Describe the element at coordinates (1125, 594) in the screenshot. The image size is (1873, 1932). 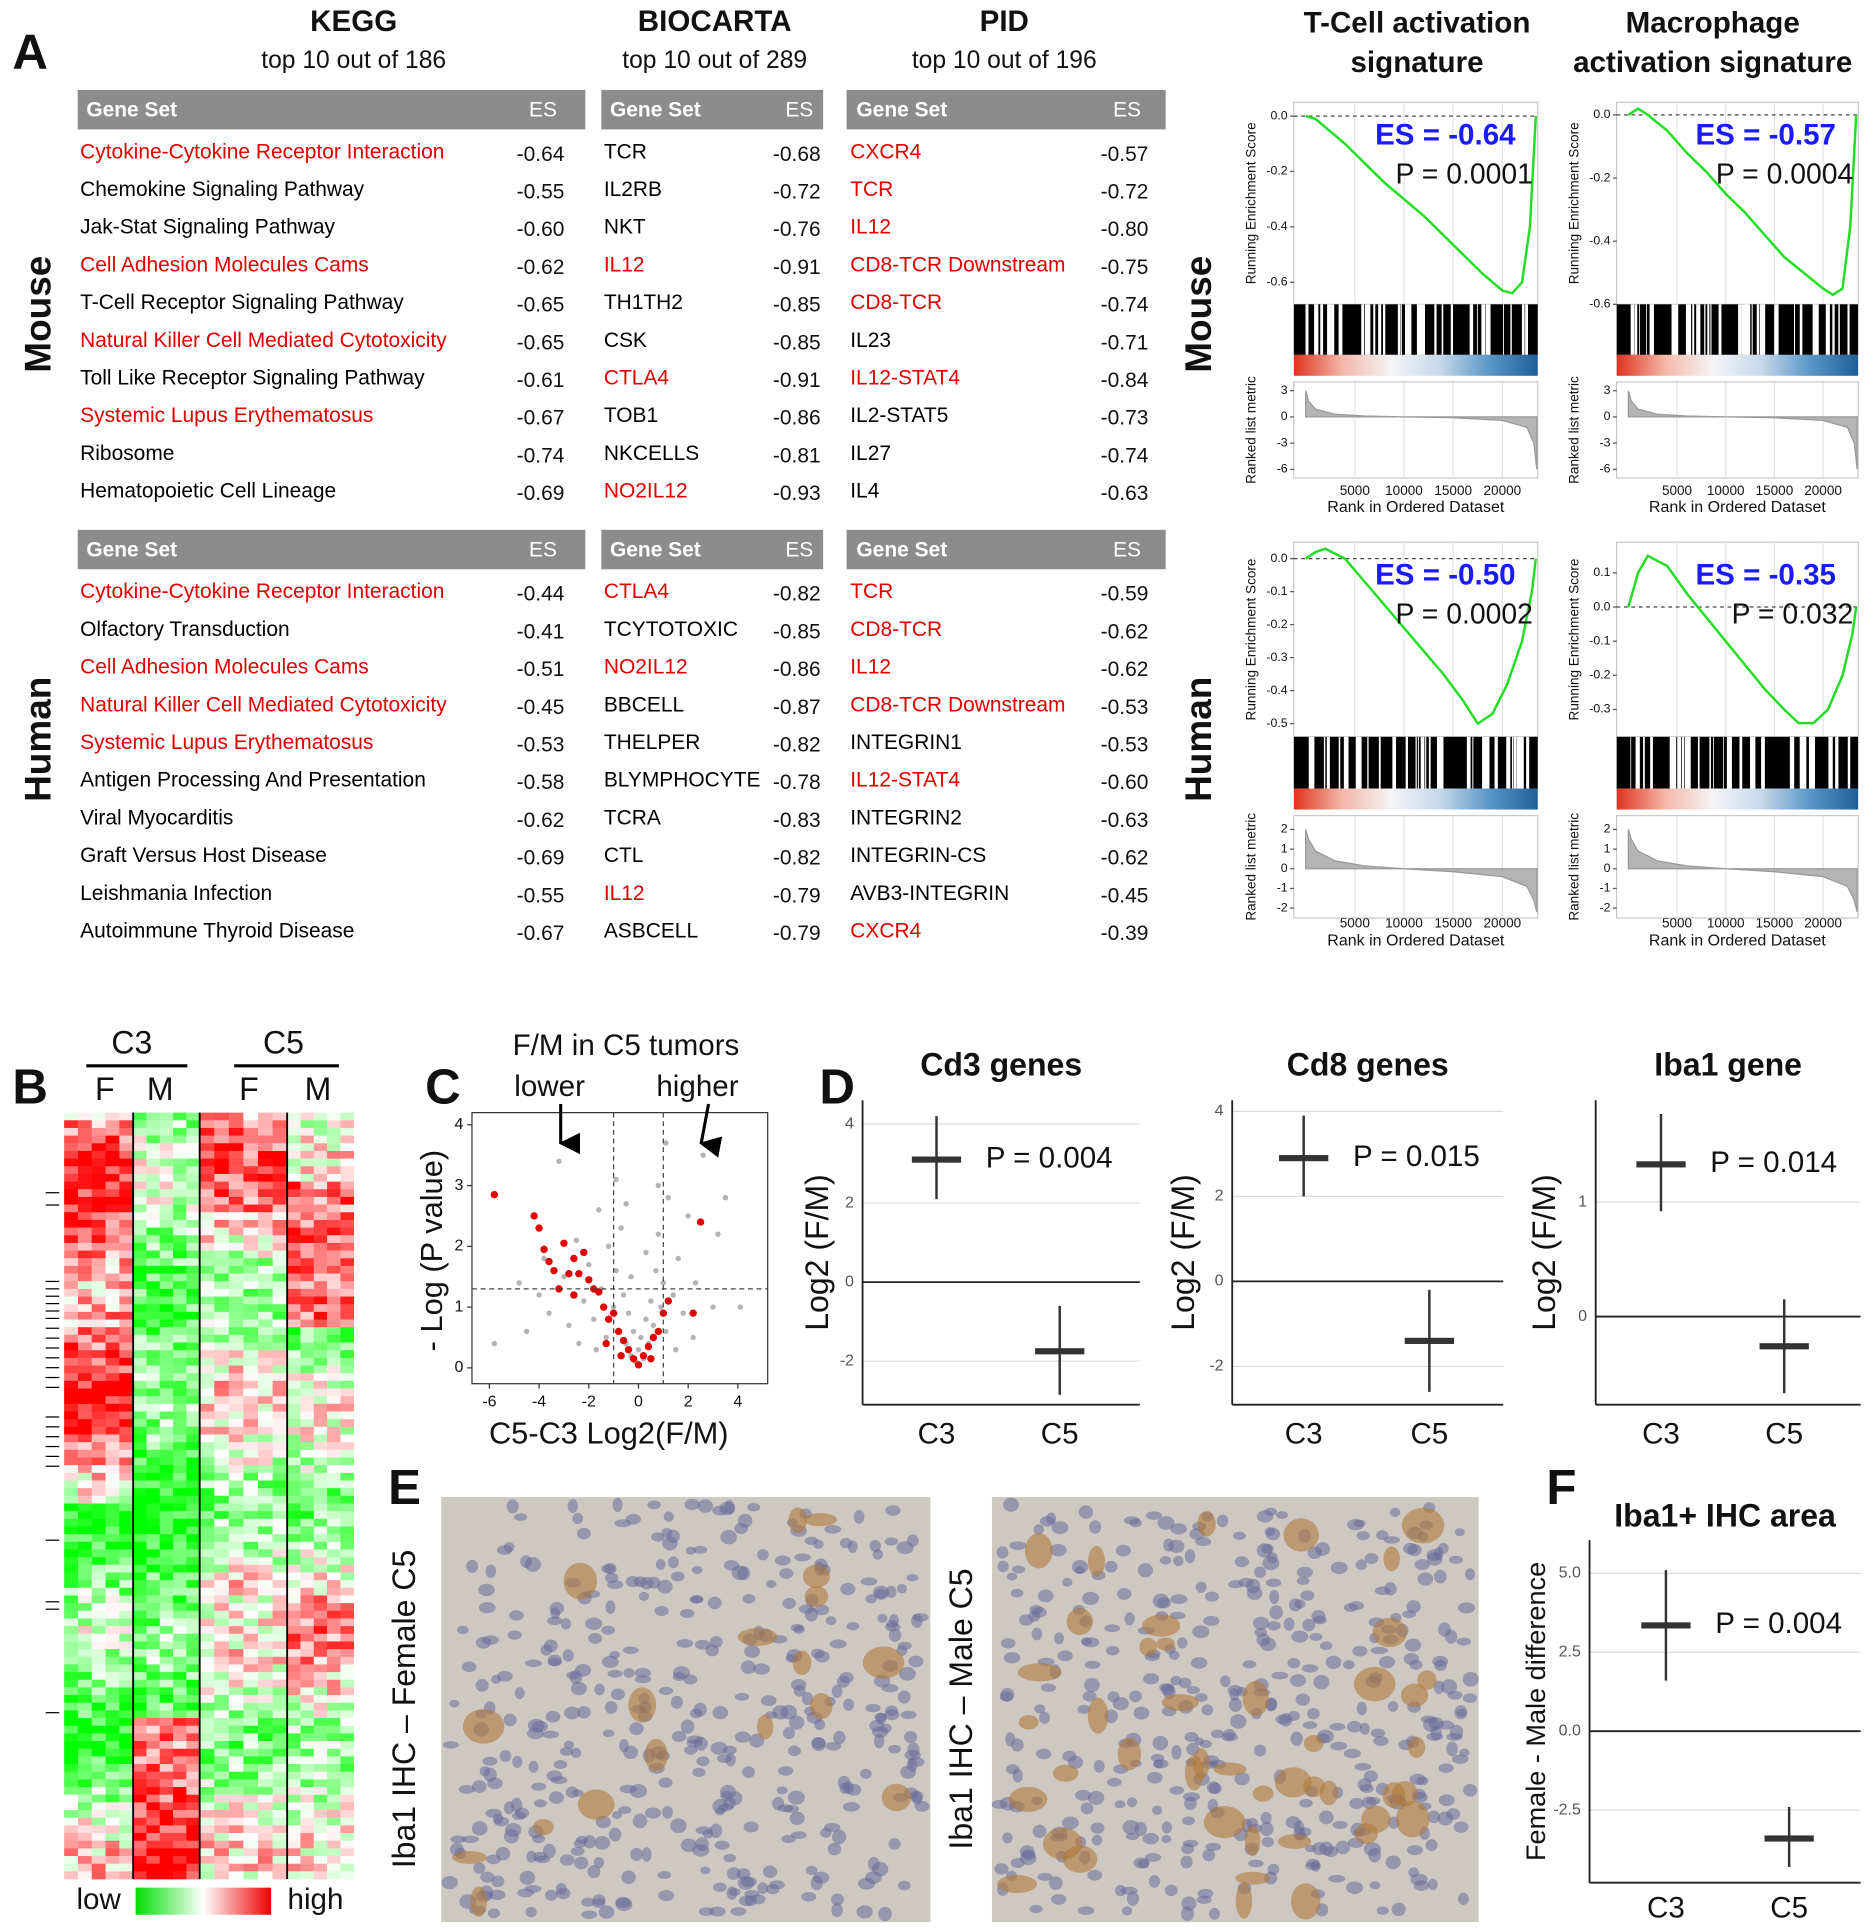
I see `es-value: -0.59` at that location.